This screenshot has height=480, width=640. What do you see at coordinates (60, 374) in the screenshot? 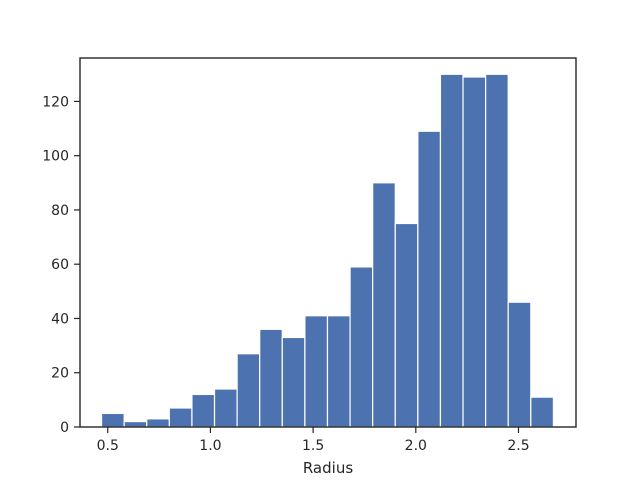
I see `y-tick-label: 20` at bounding box center [60, 374].